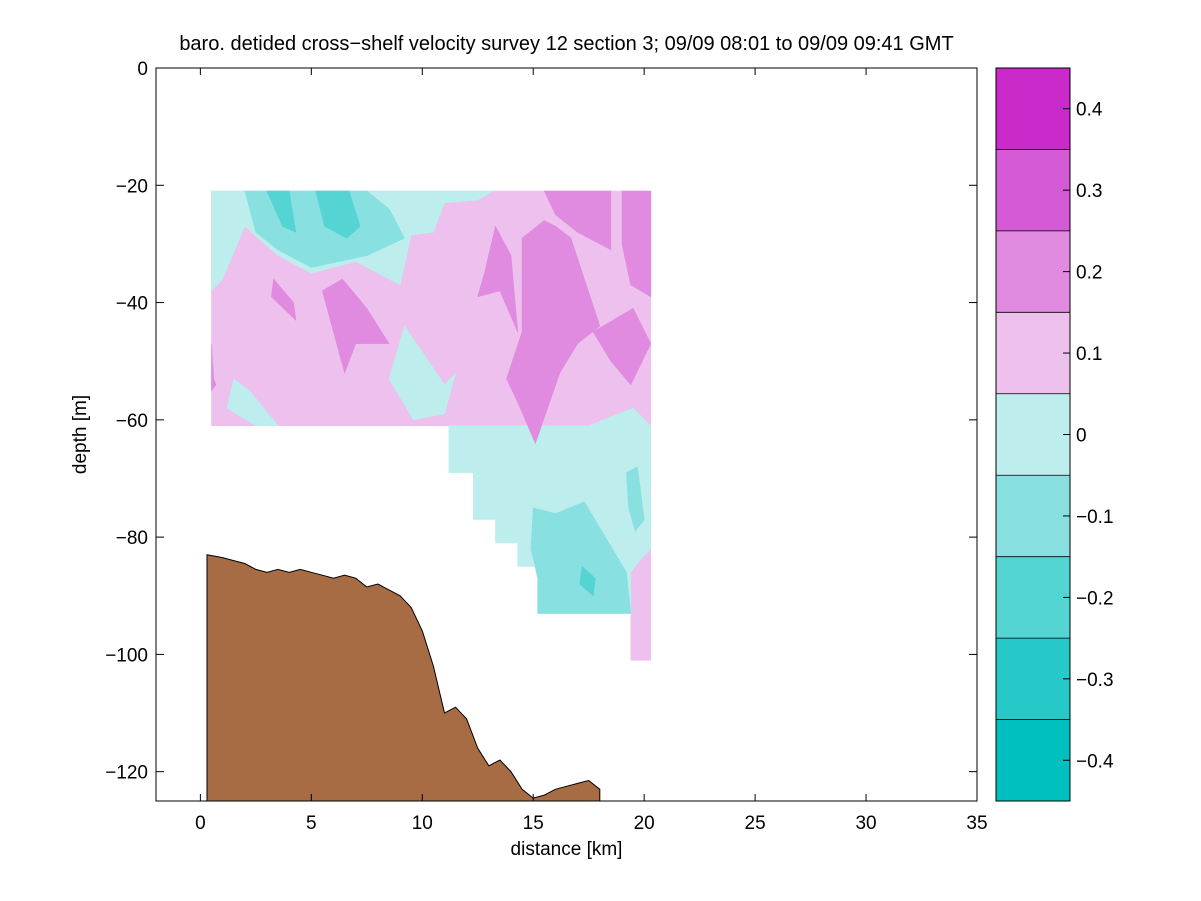 This screenshot has width=1201, height=901. I want to click on y-tick-label-5: −100, so click(126, 655).